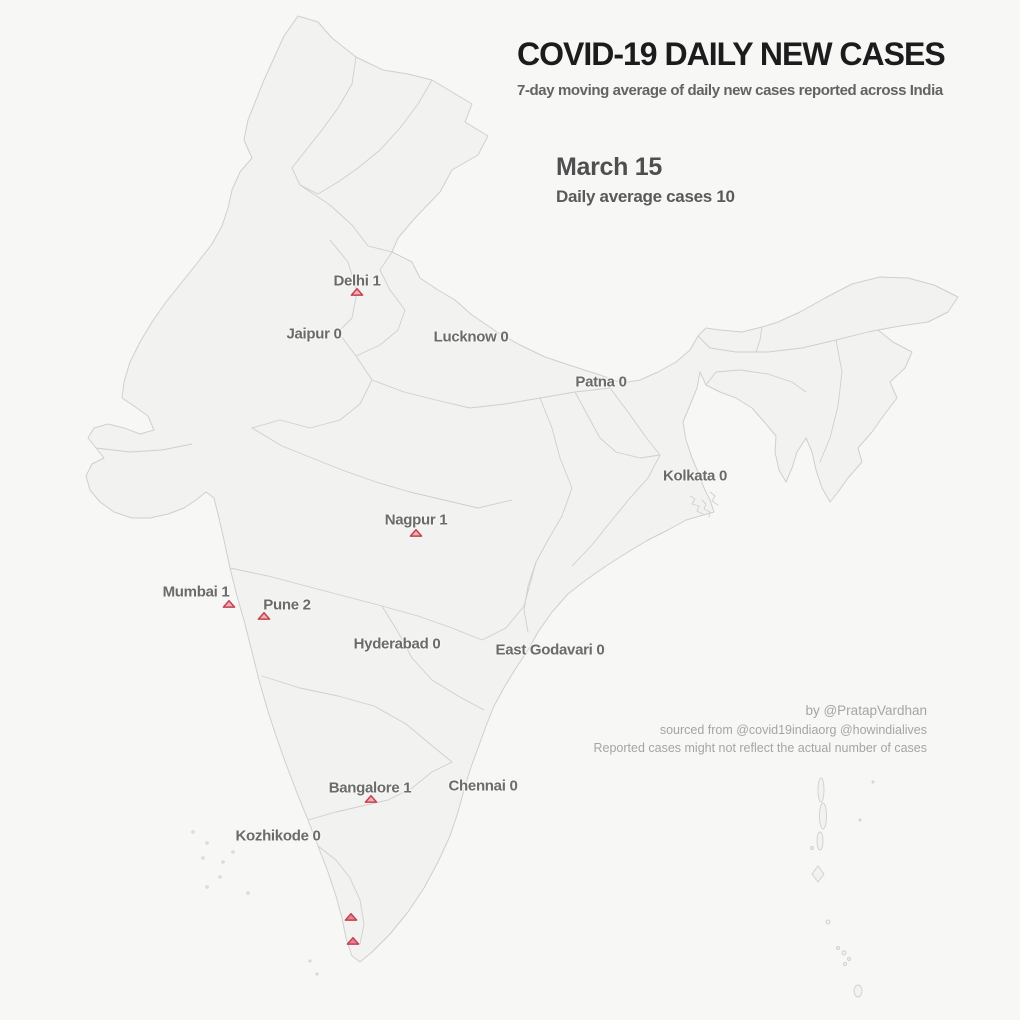 This screenshot has width=1020, height=1020. What do you see at coordinates (357, 281) in the screenshot?
I see `city-label-delhi: Delhi 1` at bounding box center [357, 281].